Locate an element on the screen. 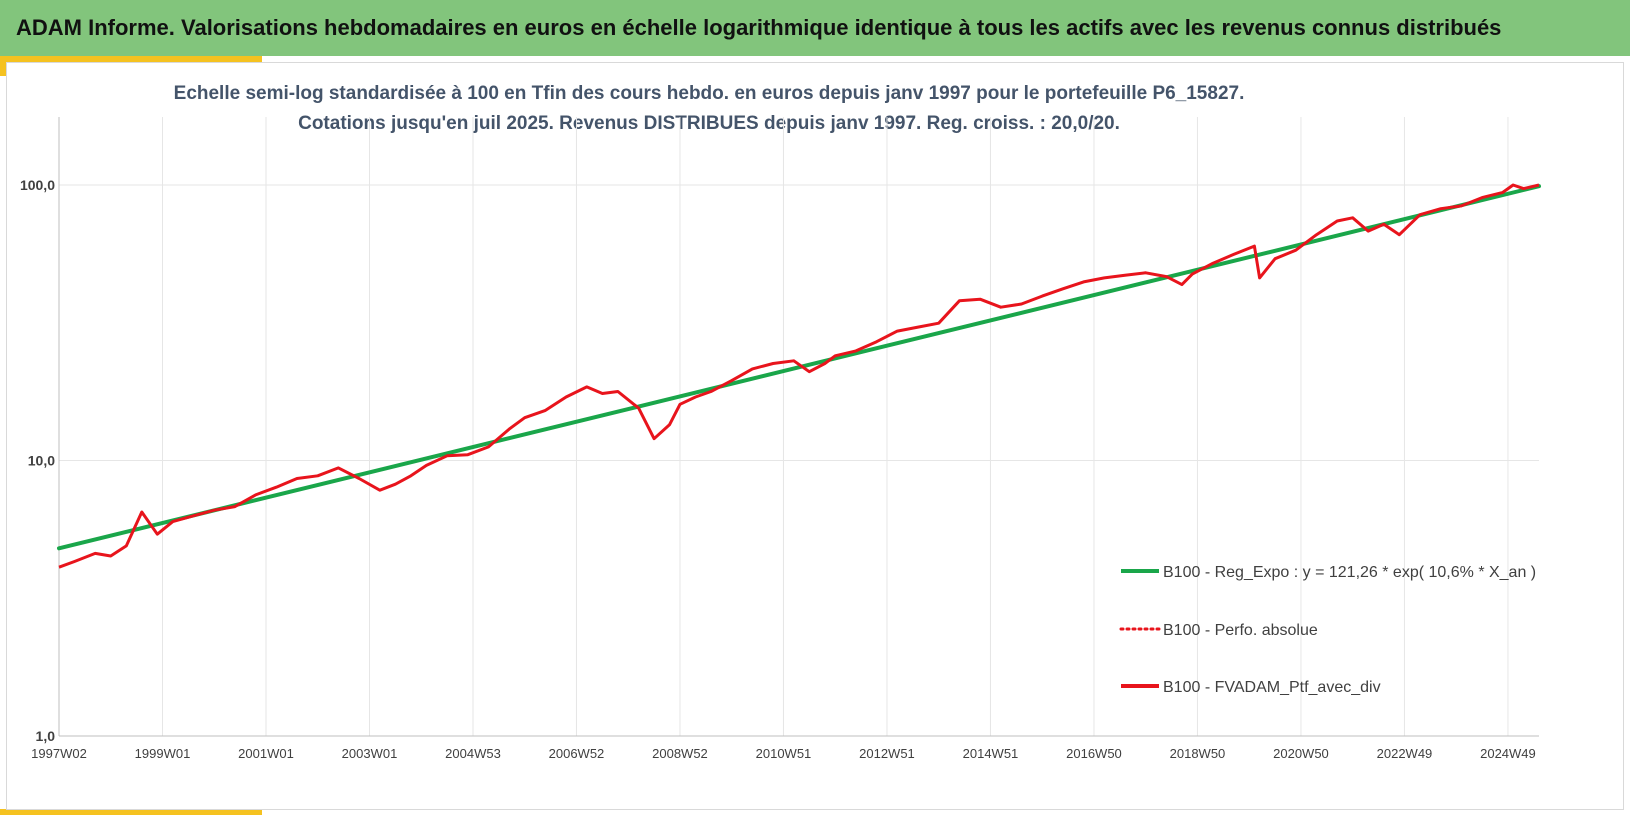 This screenshot has height=815, width=1630. x-tick-label: 2010W51 is located at coordinates (784, 753).